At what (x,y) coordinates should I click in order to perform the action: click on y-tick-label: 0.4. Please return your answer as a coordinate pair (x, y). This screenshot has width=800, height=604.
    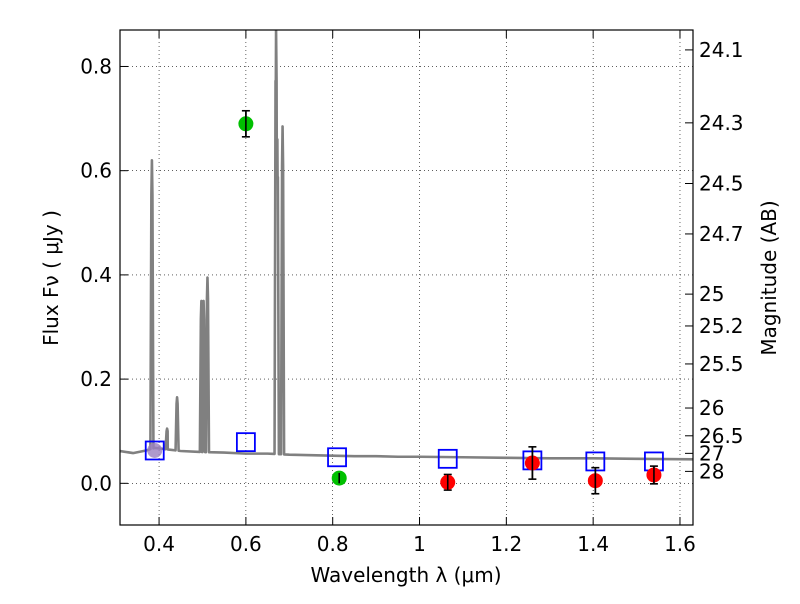
    Looking at the image, I should click on (96, 275).